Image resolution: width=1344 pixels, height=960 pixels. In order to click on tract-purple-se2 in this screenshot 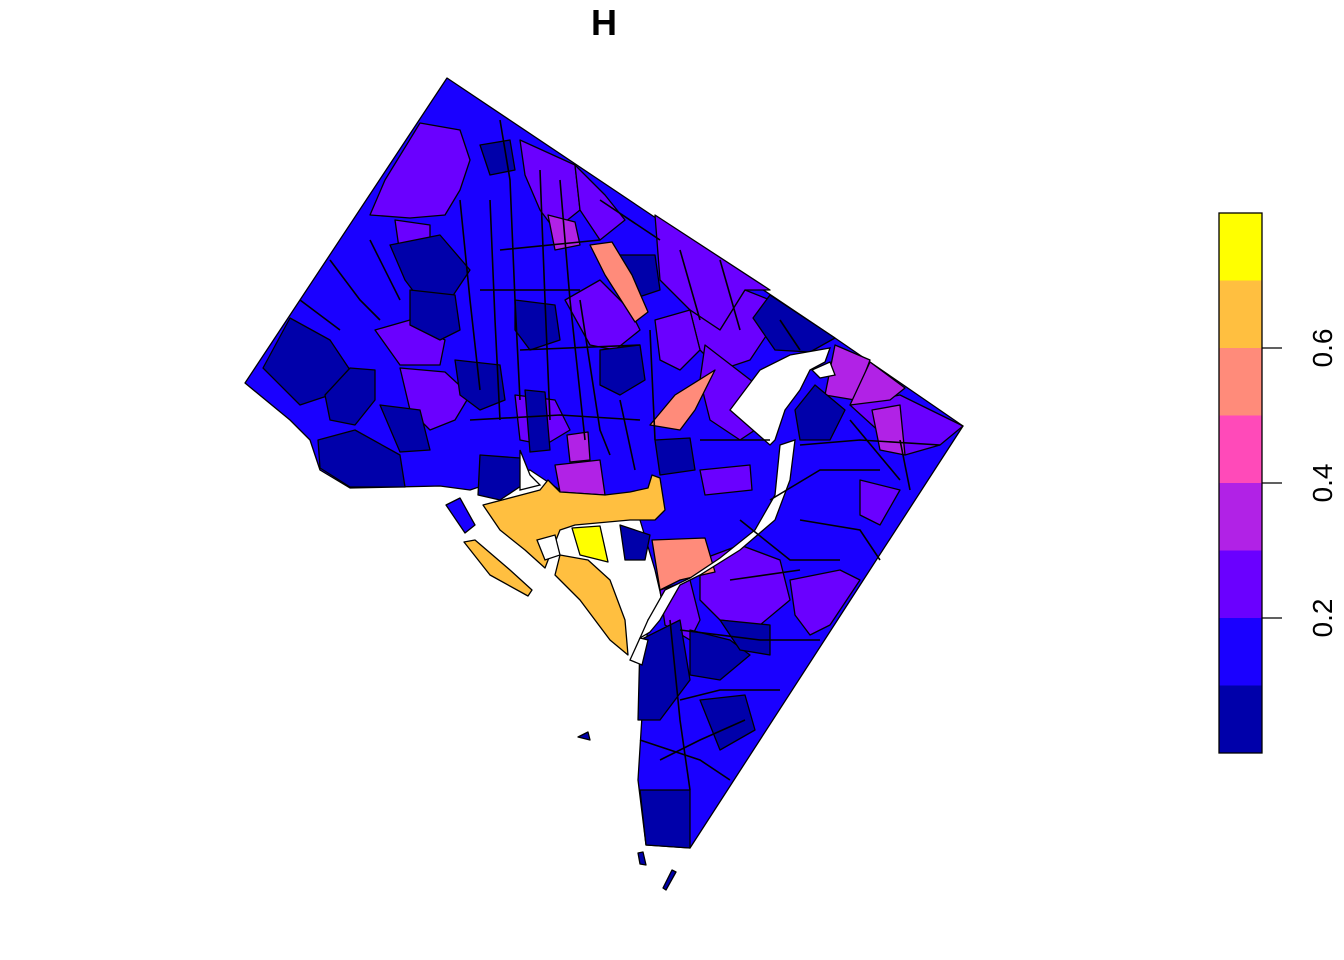, I will do `click(825, 602)`.